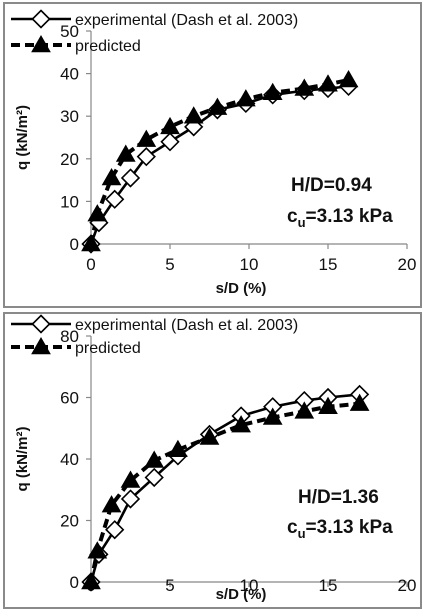 Image resolution: width=428 pixels, height=611 pixels. What do you see at coordinates (69, 336) in the screenshot?
I see `y-tick-label: 80` at bounding box center [69, 336].